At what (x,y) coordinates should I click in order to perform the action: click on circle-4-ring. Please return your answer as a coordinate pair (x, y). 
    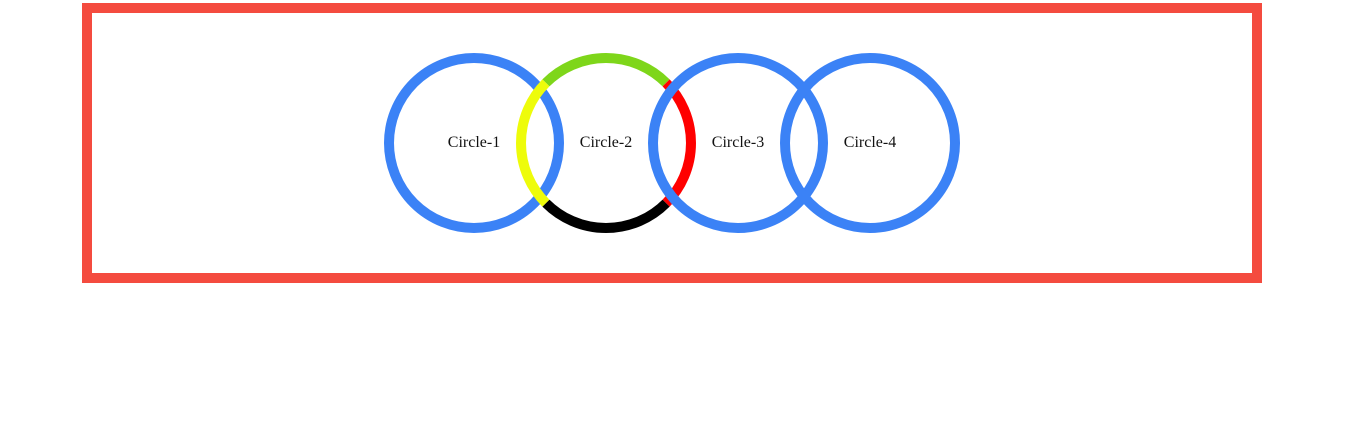
    Looking at the image, I should click on (870, 143).